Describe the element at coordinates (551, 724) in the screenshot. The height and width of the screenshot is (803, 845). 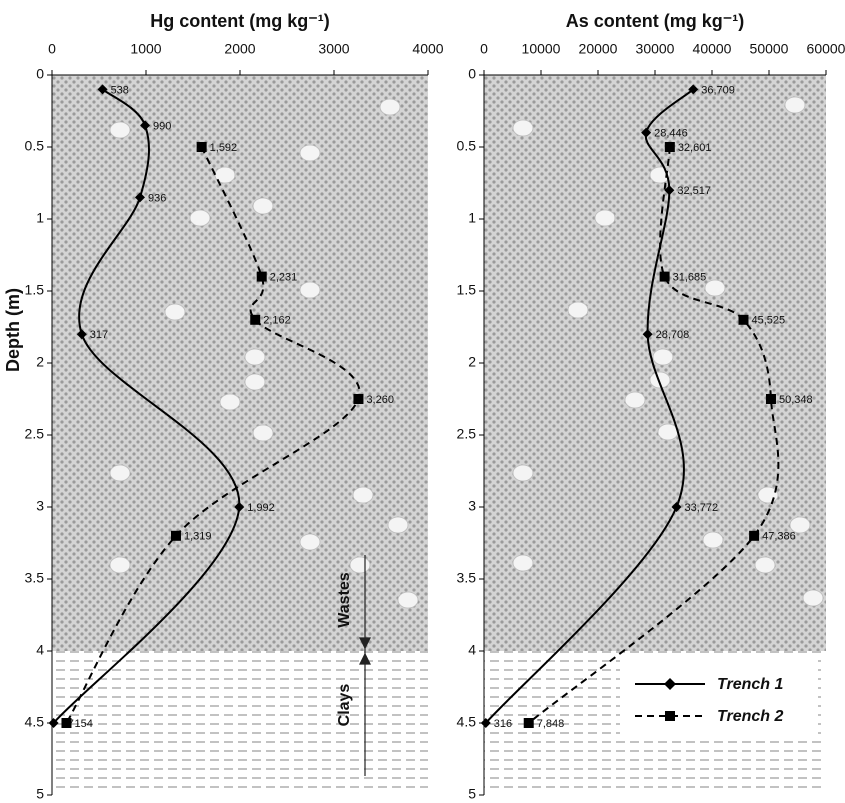
I see `data-label: 7,848` at that location.